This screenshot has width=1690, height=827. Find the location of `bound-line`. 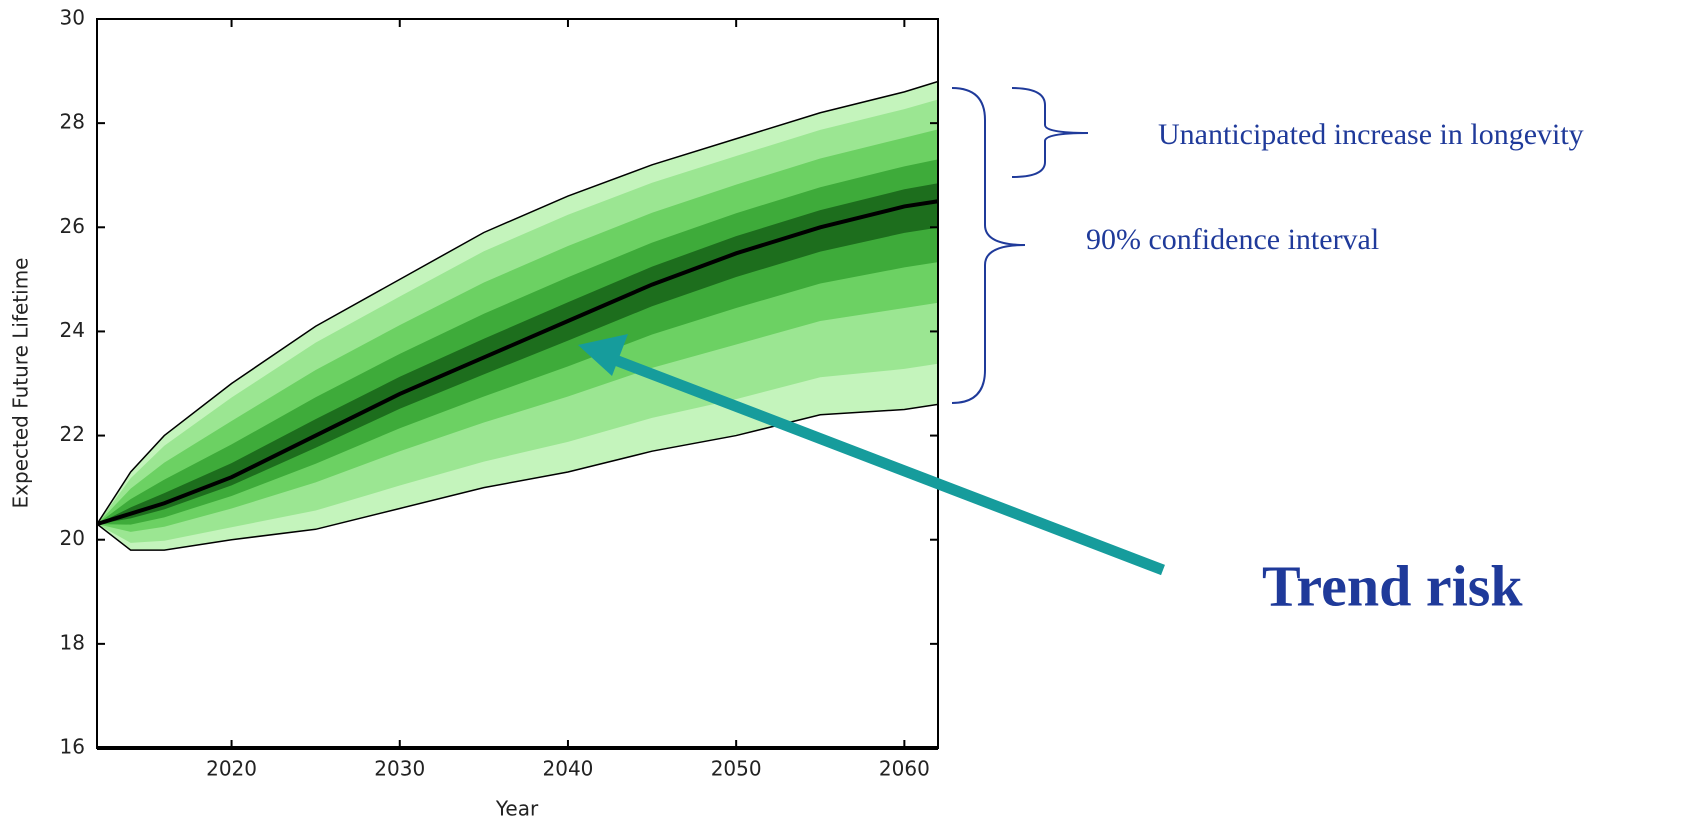

bound-line is located at coordinates (517, 477).